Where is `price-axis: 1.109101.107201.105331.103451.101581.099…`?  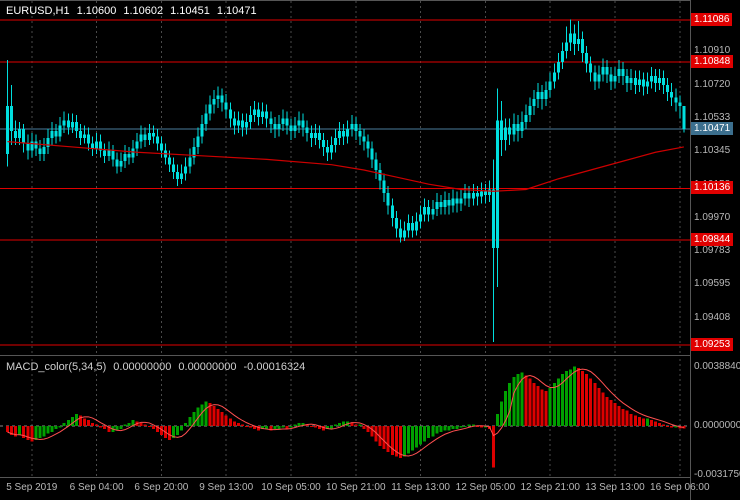
price-axis: 1.109101.107201.105331.103451.101581.099… is located at coordinates (715, 250).